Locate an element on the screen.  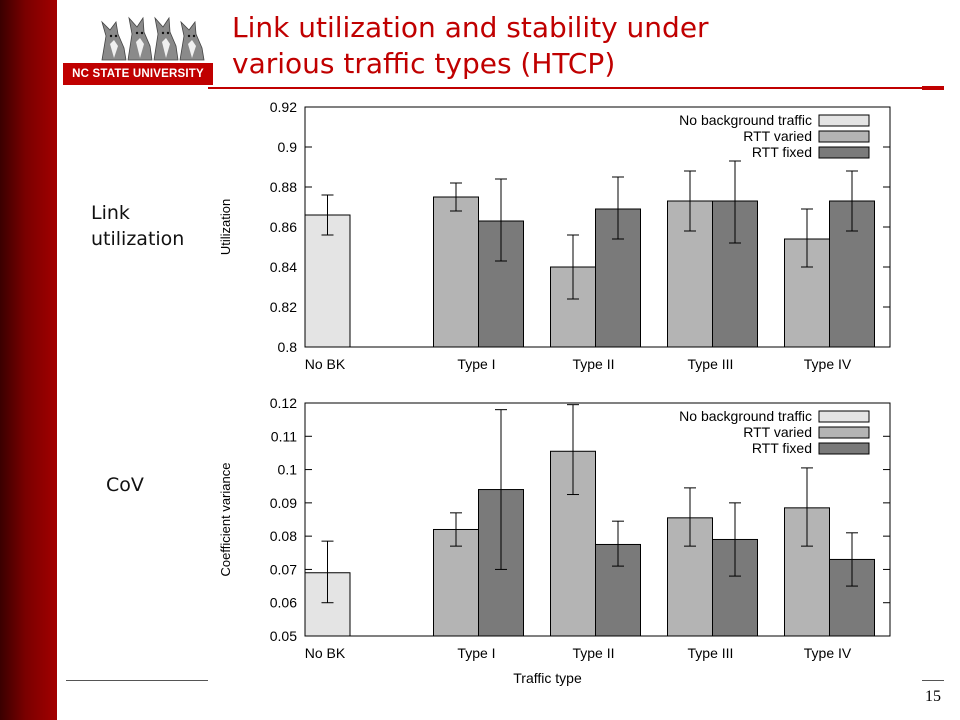
cov-xtick-label: Type III is located at coordinates (711, 653).